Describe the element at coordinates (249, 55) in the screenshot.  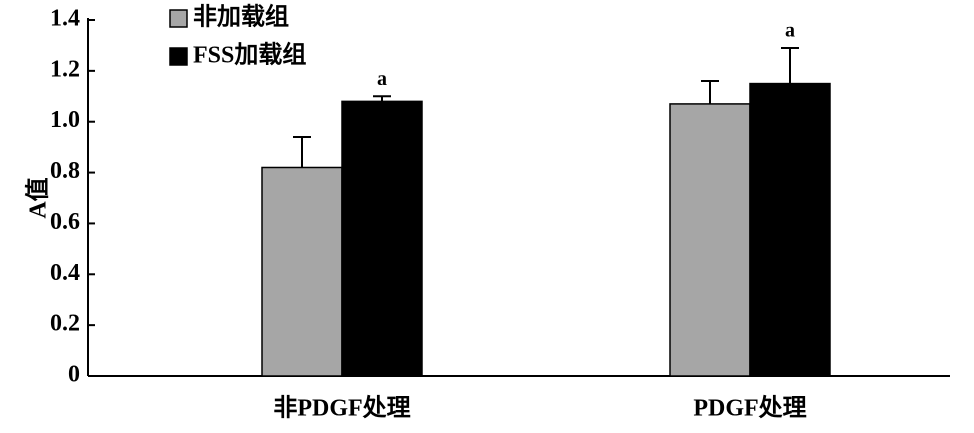
I see `legend-label: FSS加载组` at that location.